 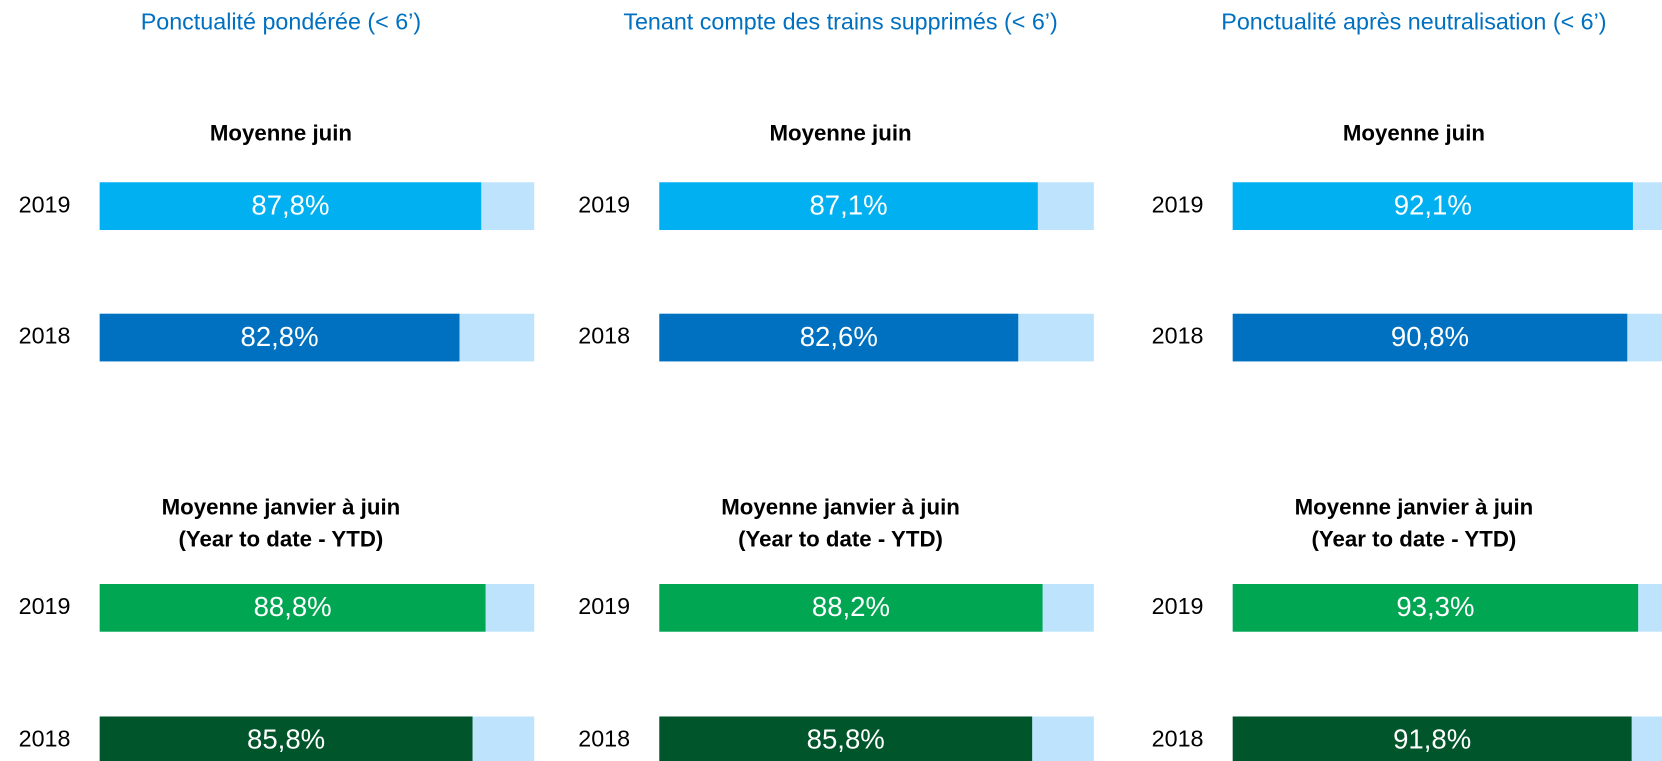 I want to click on value-label: 92,1%, so click(x=1433, y=204).